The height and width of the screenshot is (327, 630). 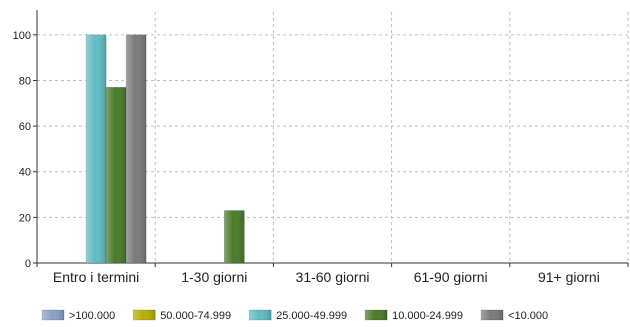 I want to click on legend-label: 10.000-24.999, so click(x=427, y=316).